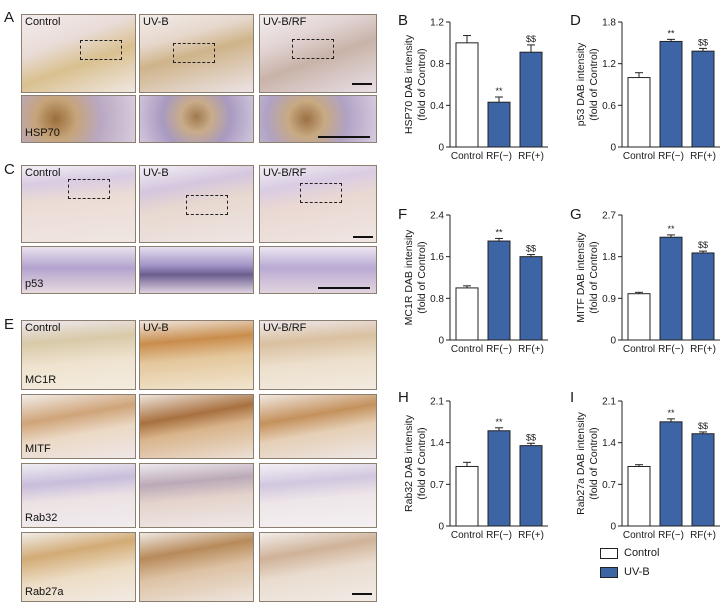 The height and width of the screenshot is (607, 726). What do you see at coordinates (318, 53) in the screenshot?
I see `micrograph-a-uvb-rf: UV-B/RF` at bounding box center [318, 53].